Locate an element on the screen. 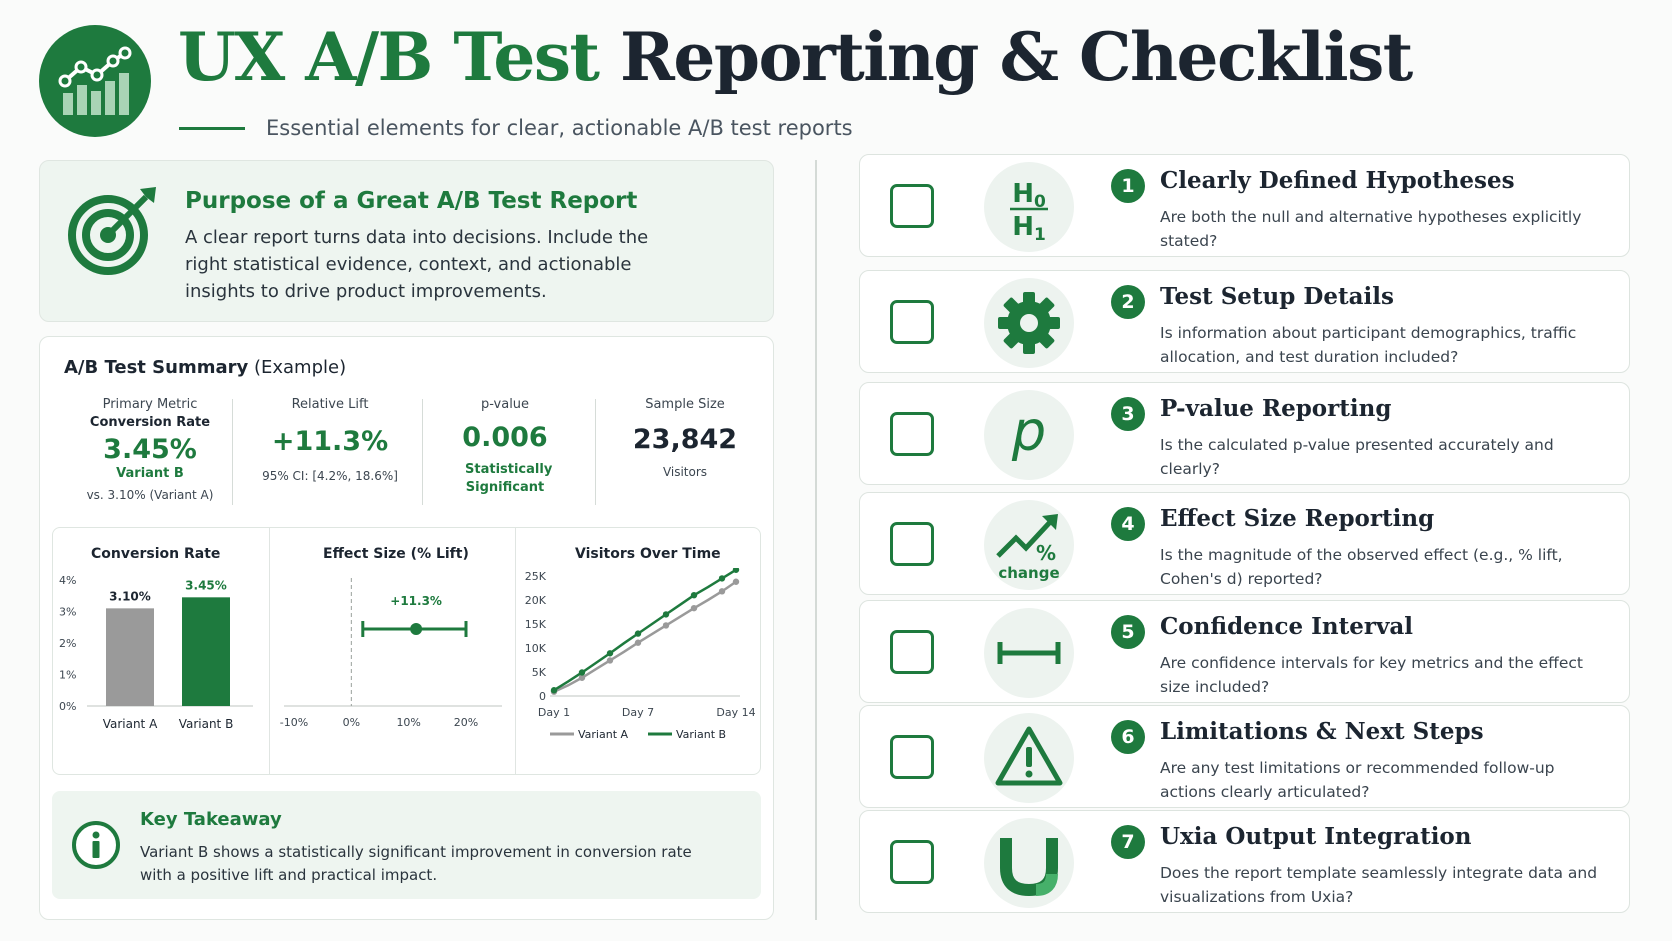 The width and height of the screenshot is (1672, 941). step-number: 6 is located at coordinates (1128, 737).